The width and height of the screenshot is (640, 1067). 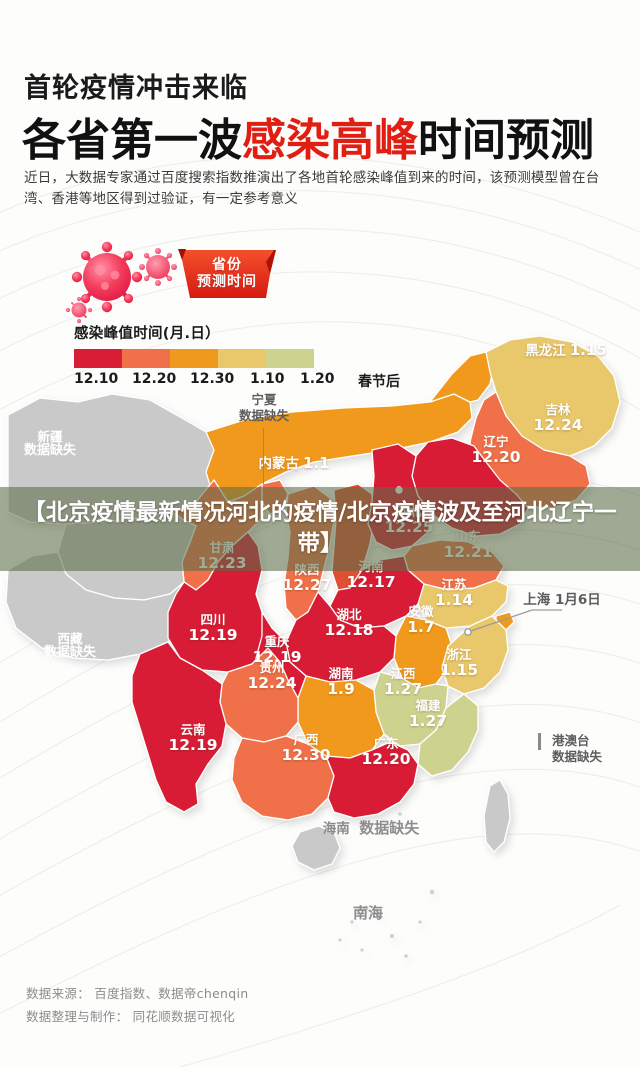 I want to click on callout-gat-label: 数据缺失, so click(x=577, y=756).